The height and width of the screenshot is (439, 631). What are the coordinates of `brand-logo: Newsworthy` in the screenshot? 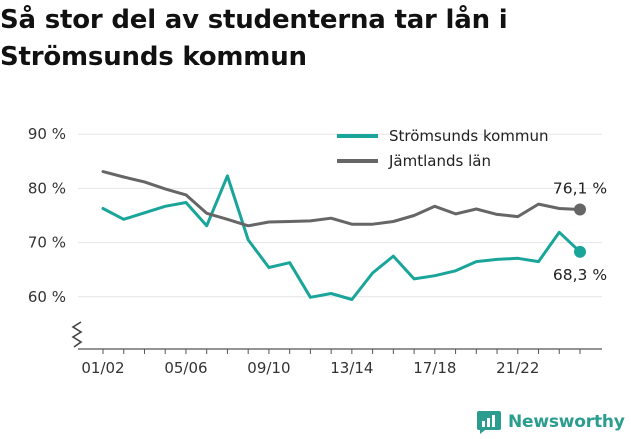 It's located at (550, 422).